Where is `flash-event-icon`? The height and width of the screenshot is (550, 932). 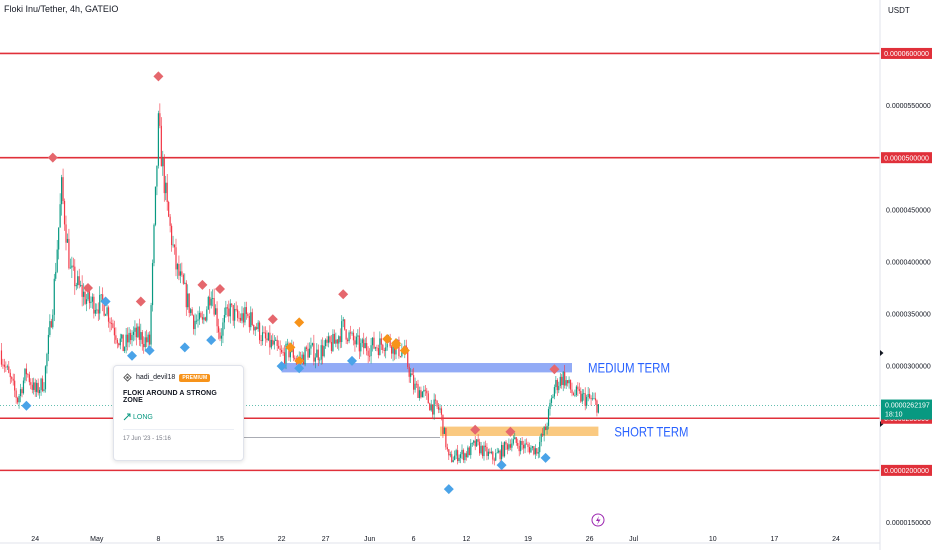
flash-event-icon is located at coordinates (598, 520).